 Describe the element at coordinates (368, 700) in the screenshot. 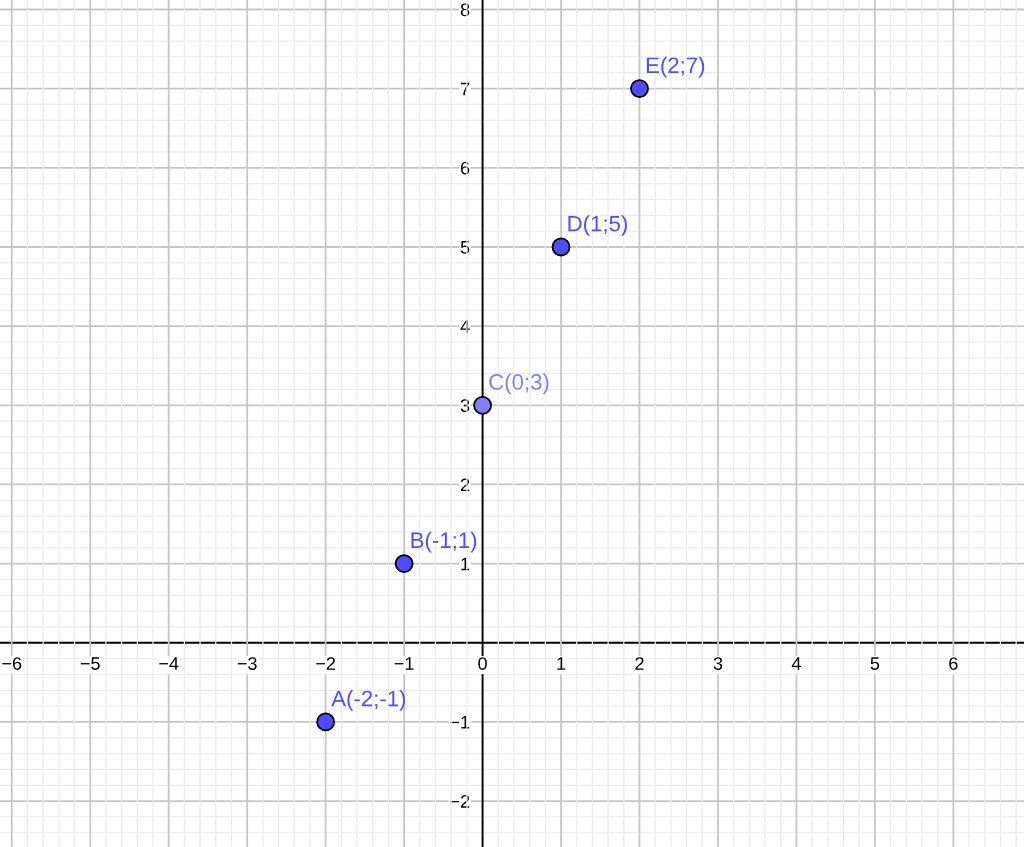

I see `annotation: A(-2;-1)` at that location.